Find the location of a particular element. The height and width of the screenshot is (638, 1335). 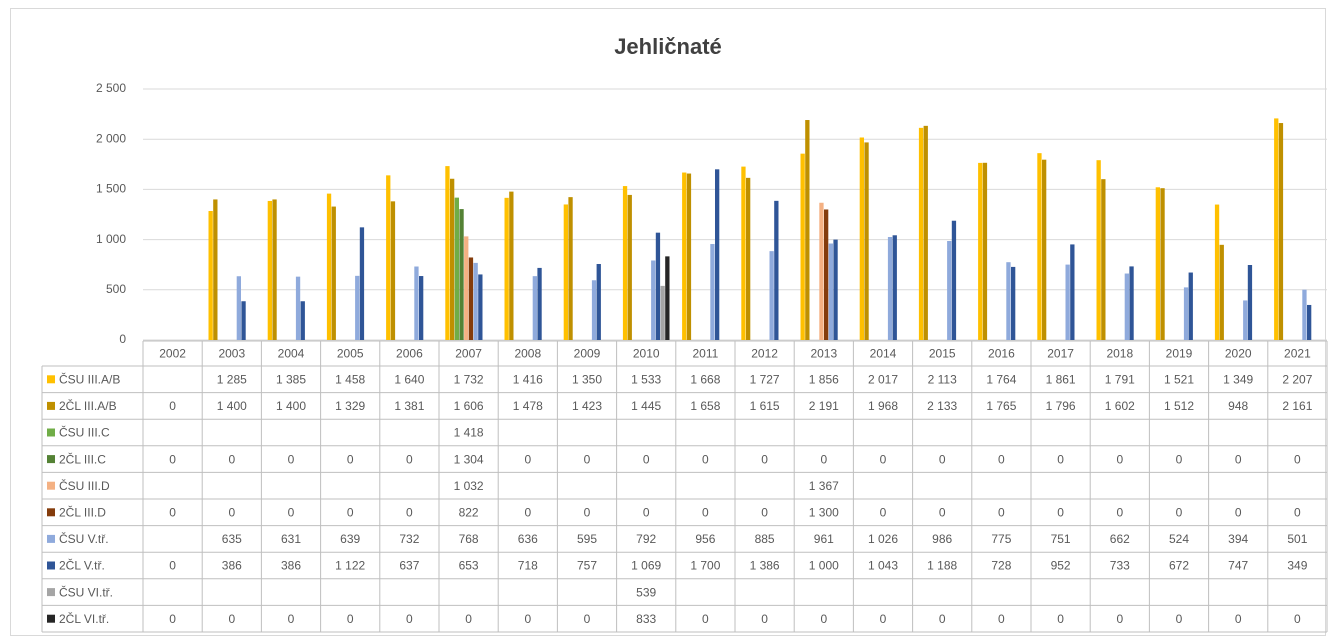

table-cell: 349 is located at coordinates (1297, 566).